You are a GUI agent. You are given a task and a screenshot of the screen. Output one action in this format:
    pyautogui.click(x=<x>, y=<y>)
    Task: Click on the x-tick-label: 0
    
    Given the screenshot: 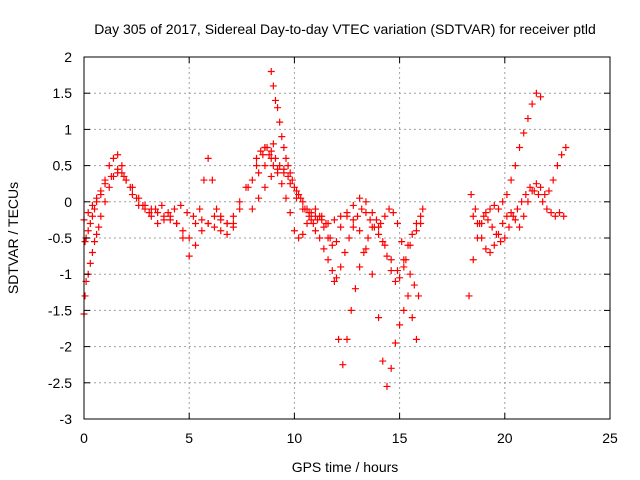 What is the action you would take?
    pyautogui.click(x=84, y=438)
    